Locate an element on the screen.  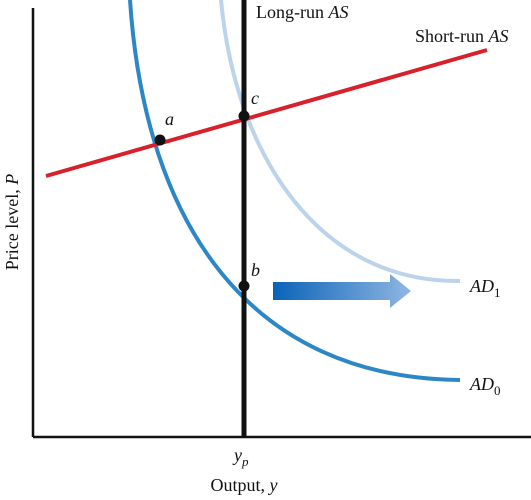
ad1-label-sub: 1 is located at coordinates (497, 292).